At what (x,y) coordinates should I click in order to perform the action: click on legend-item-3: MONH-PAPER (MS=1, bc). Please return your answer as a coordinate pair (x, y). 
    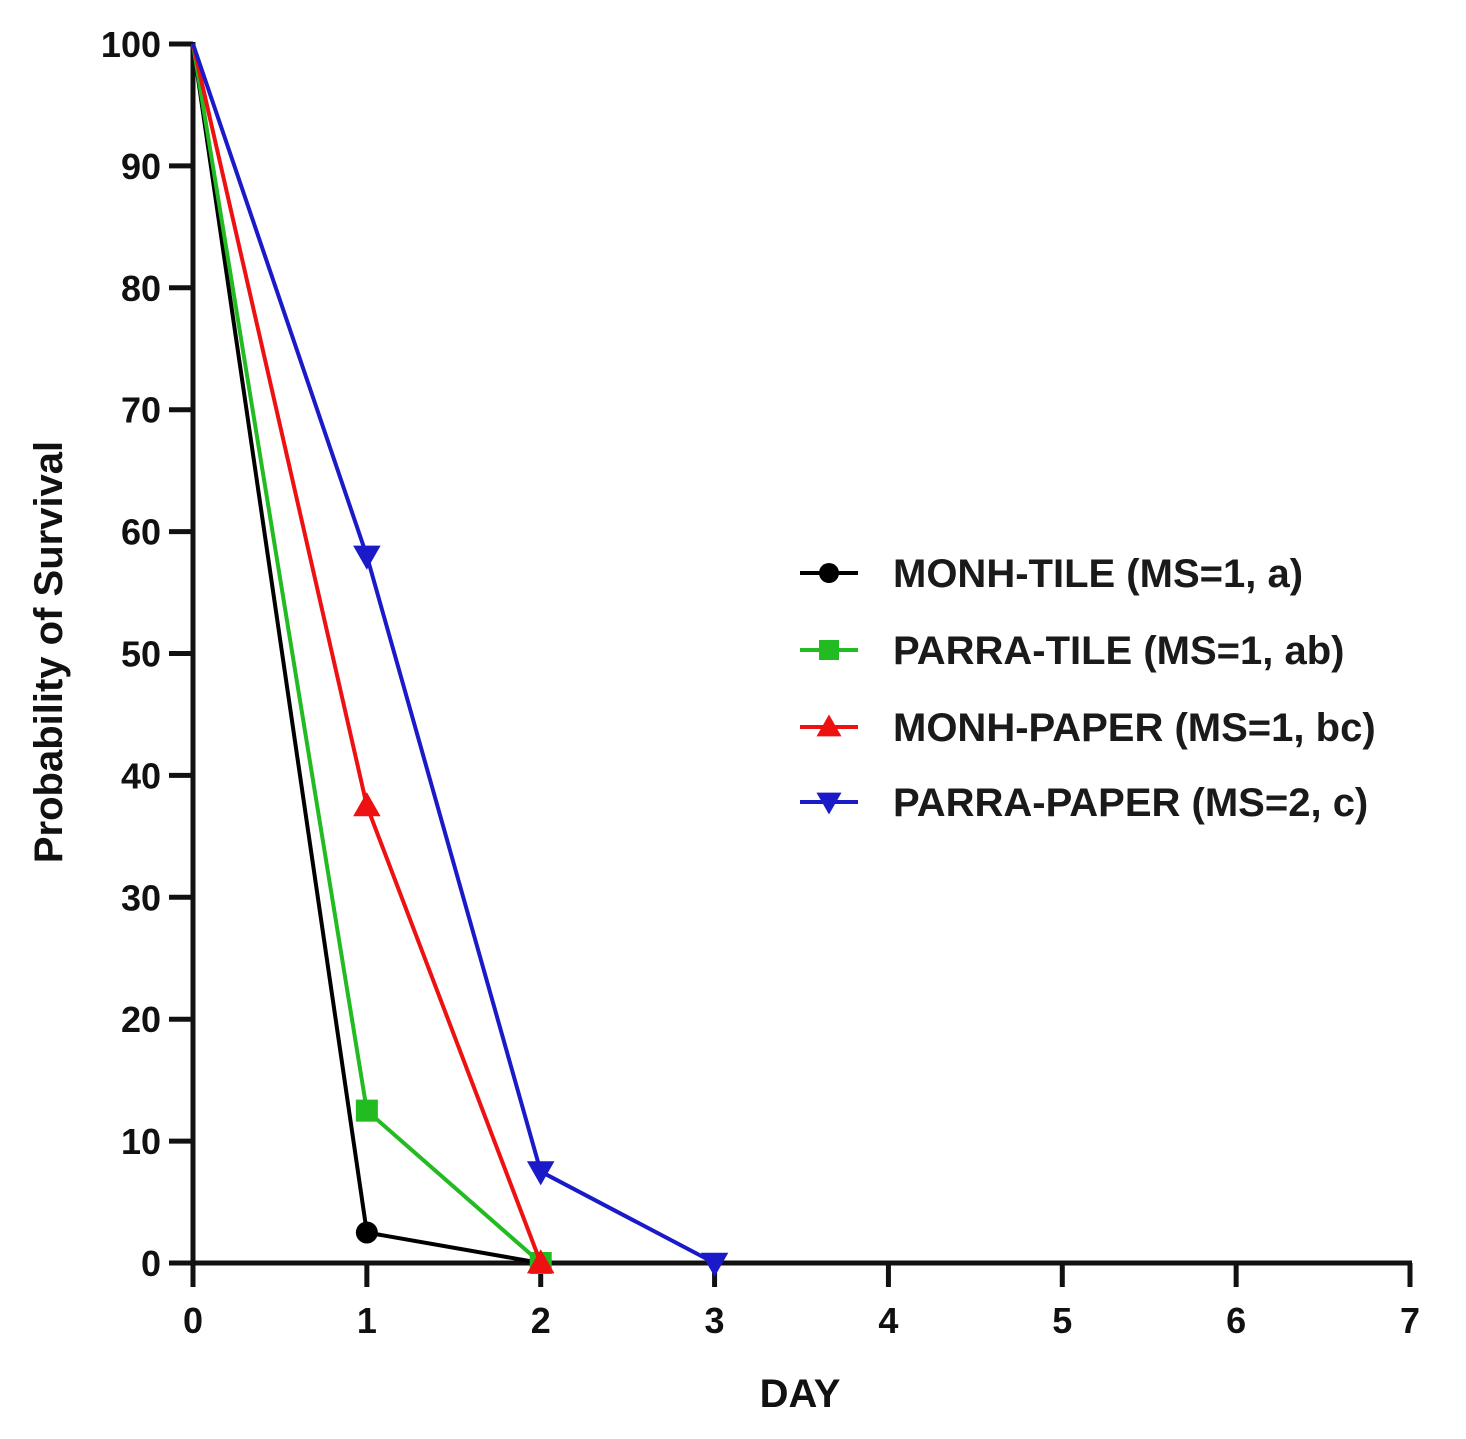
    Looking at the image, I should click on (1088, 728).